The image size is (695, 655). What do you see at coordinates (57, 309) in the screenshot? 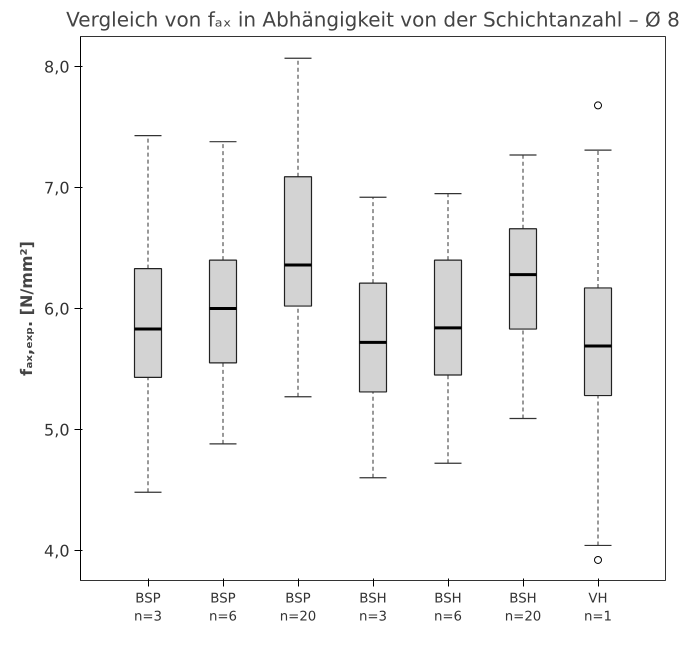
I see `y-tick-label: 6,0` at bounding box center [57, 309].